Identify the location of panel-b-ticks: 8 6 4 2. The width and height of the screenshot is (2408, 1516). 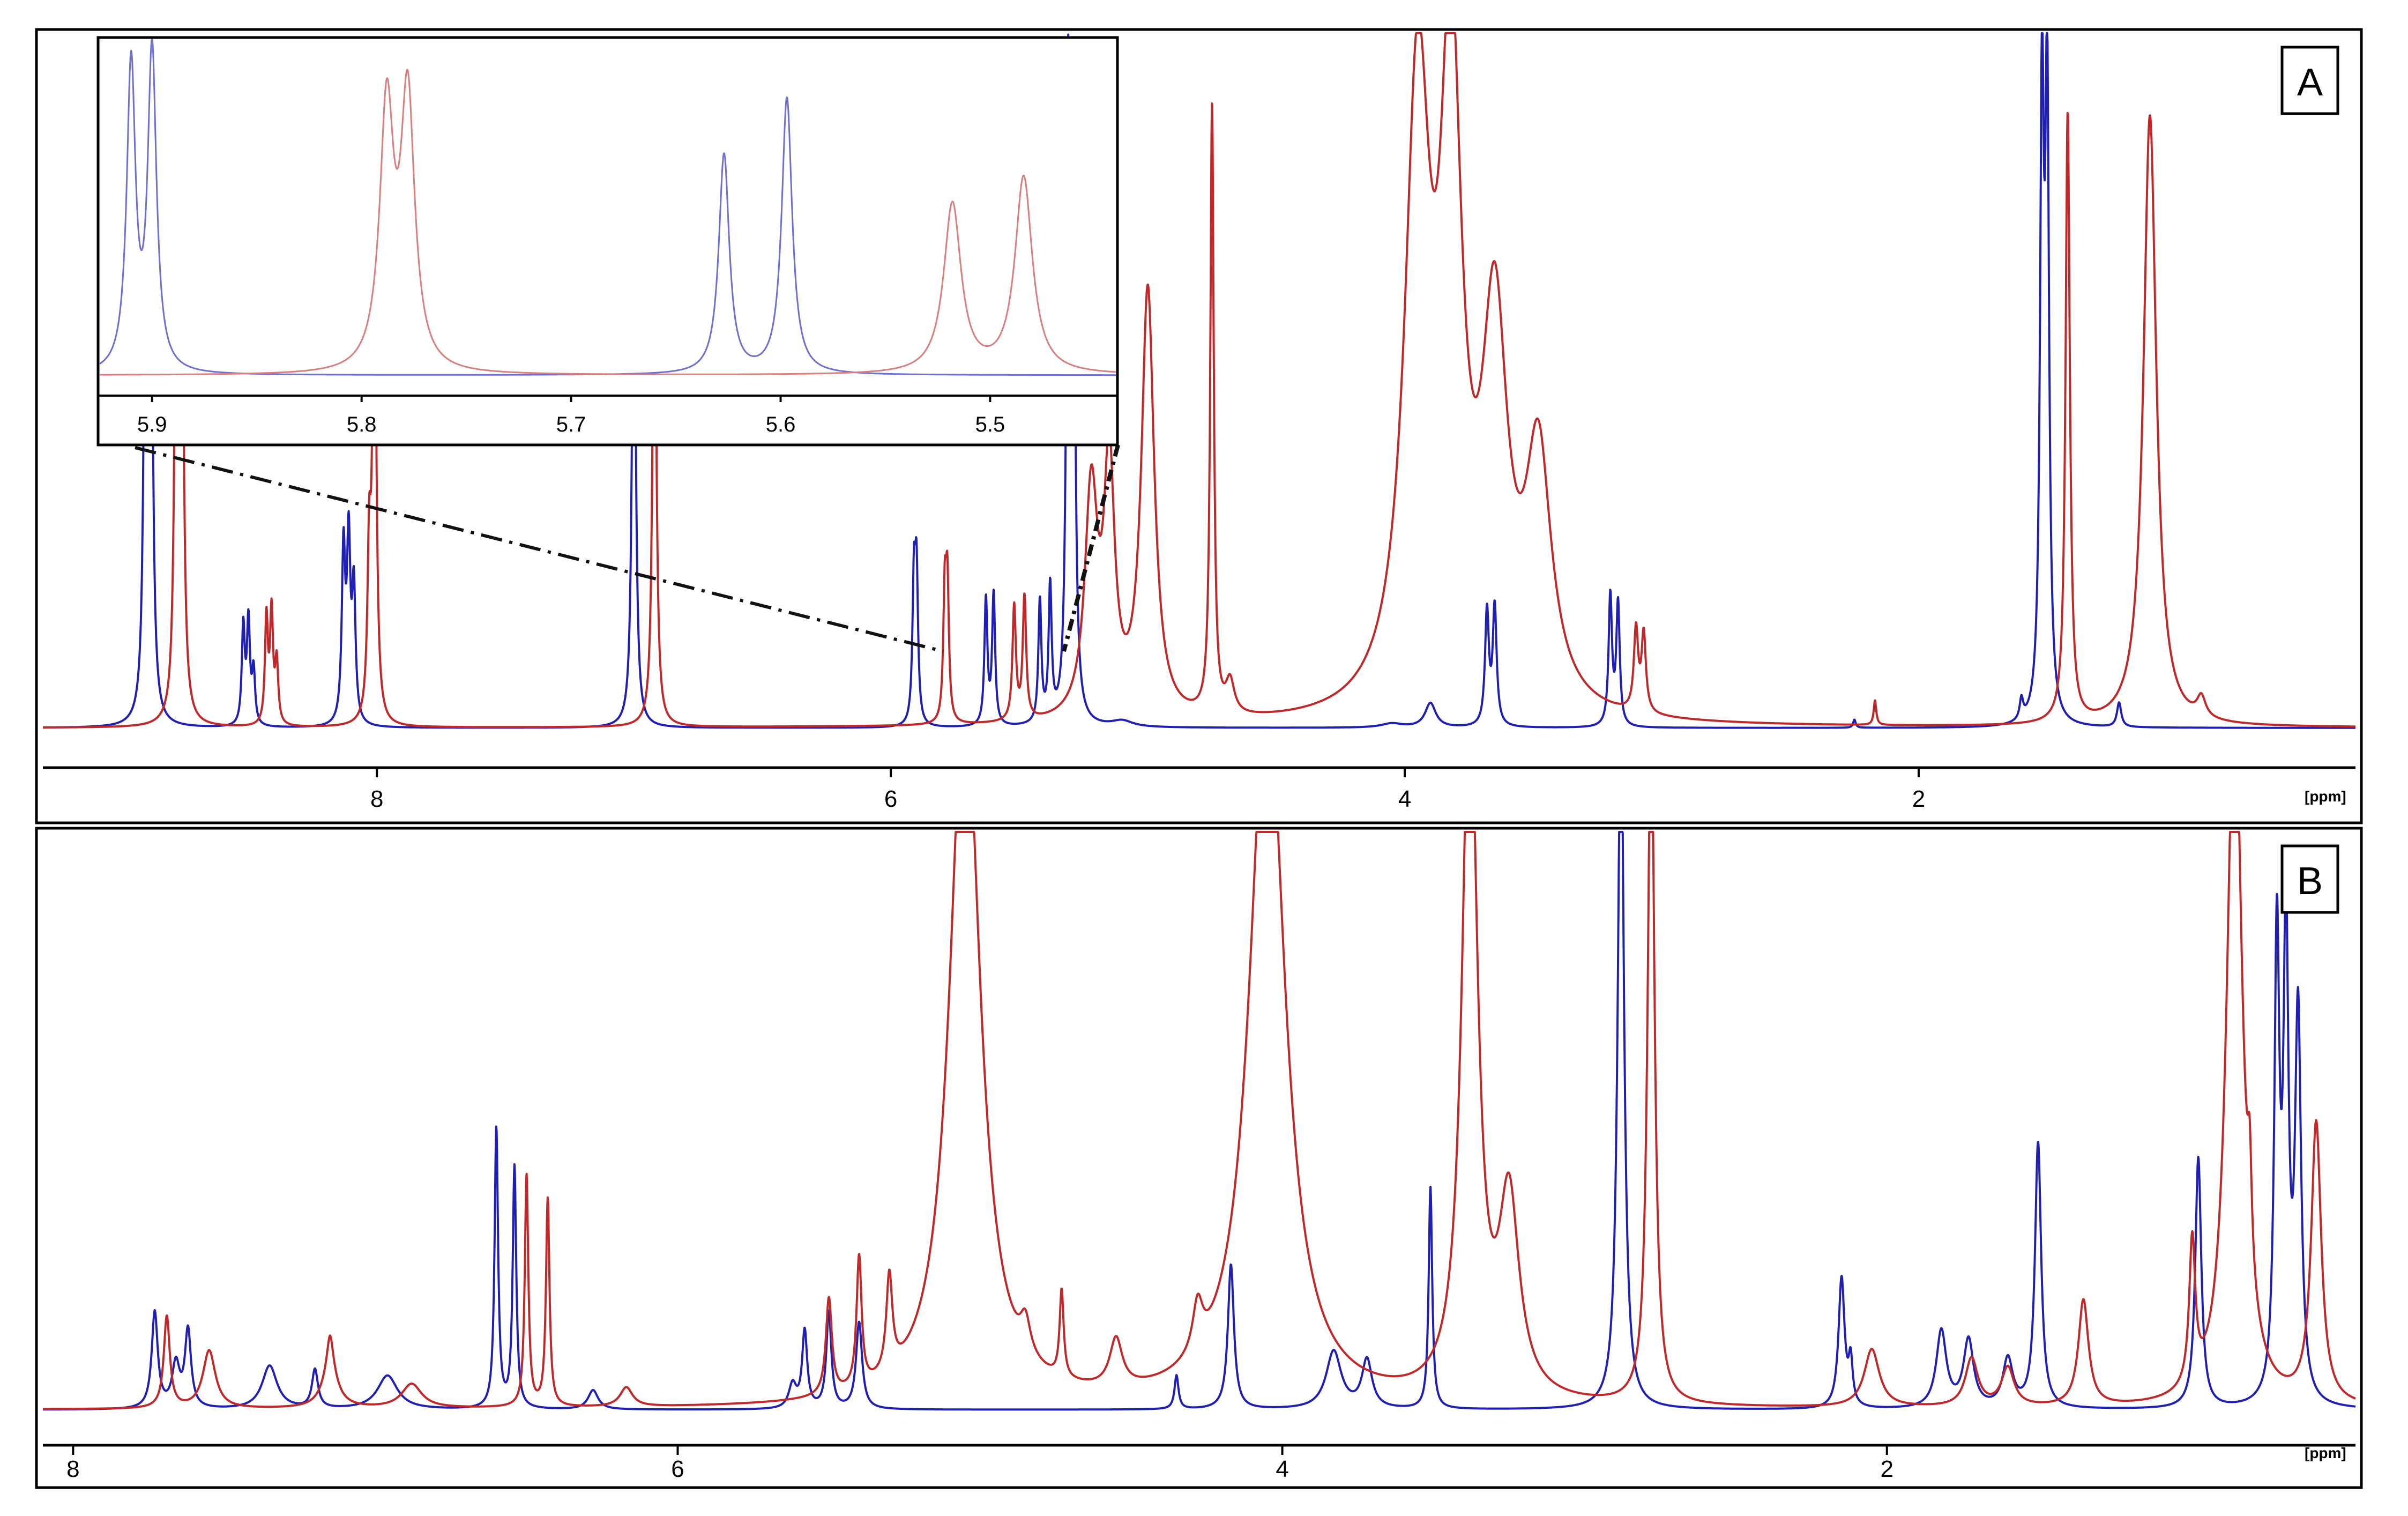
(980, 1463).